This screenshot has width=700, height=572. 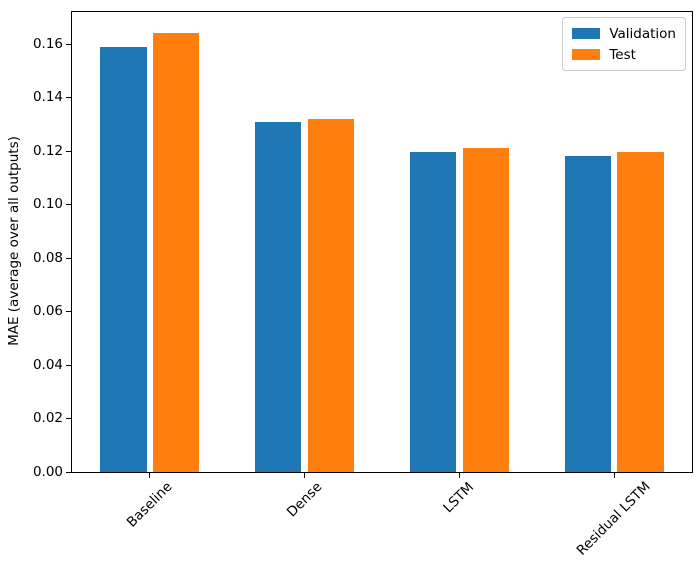 I want to click on x-tick-label-baseline: Baseline, so click(x=149, y=504).